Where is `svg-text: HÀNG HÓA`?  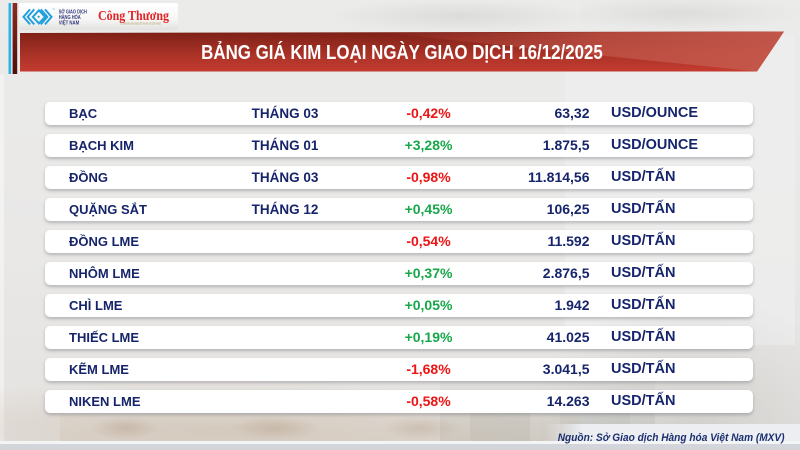 svg-text: HÀNG HÓA is located at coordinates (70, 17).